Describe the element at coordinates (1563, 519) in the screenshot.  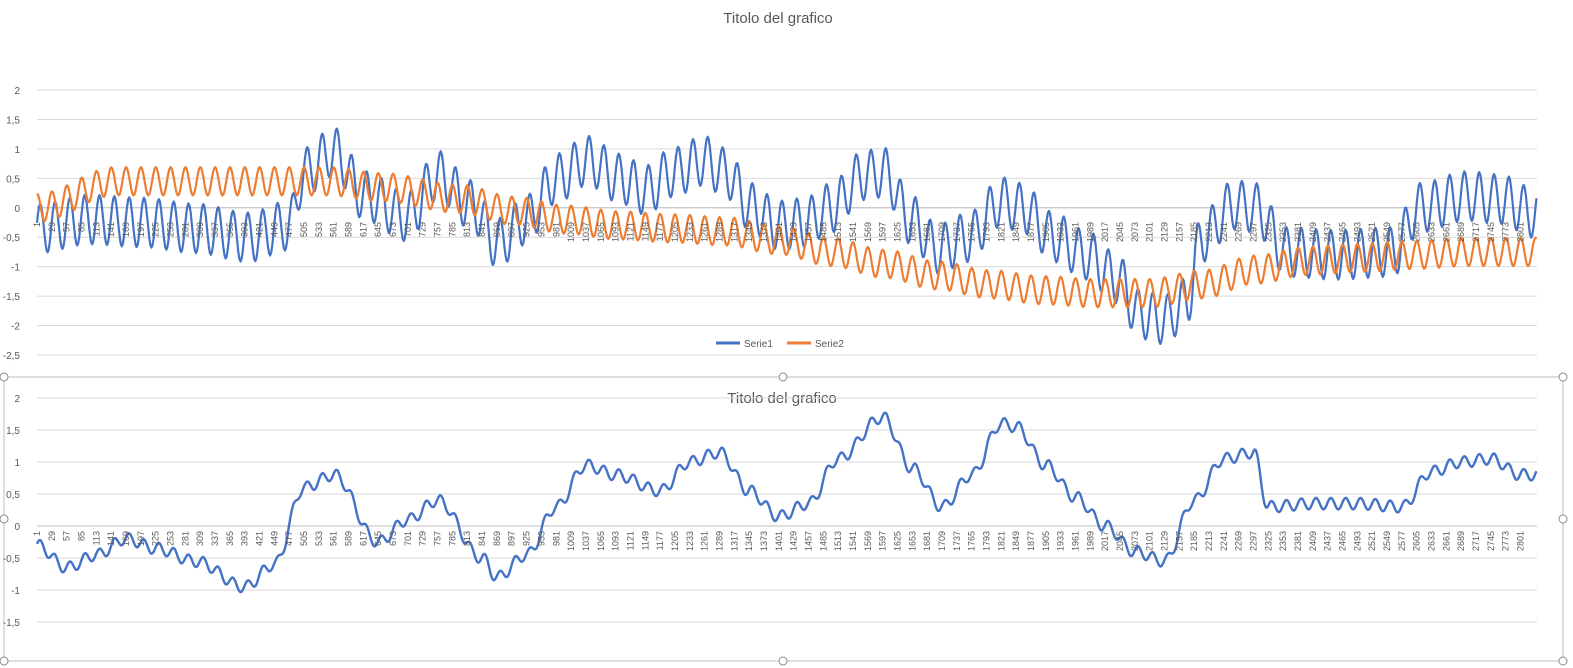
I see `resize-handle-middle-right` at that location.